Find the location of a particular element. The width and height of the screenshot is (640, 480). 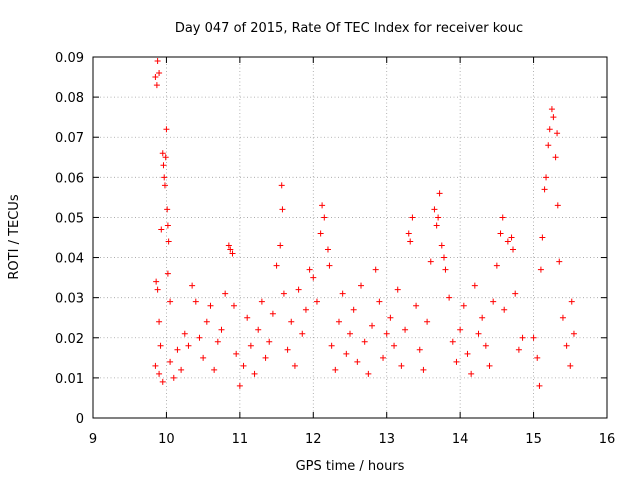

x-tick-label: 10 is located at coordinates (166, 439).